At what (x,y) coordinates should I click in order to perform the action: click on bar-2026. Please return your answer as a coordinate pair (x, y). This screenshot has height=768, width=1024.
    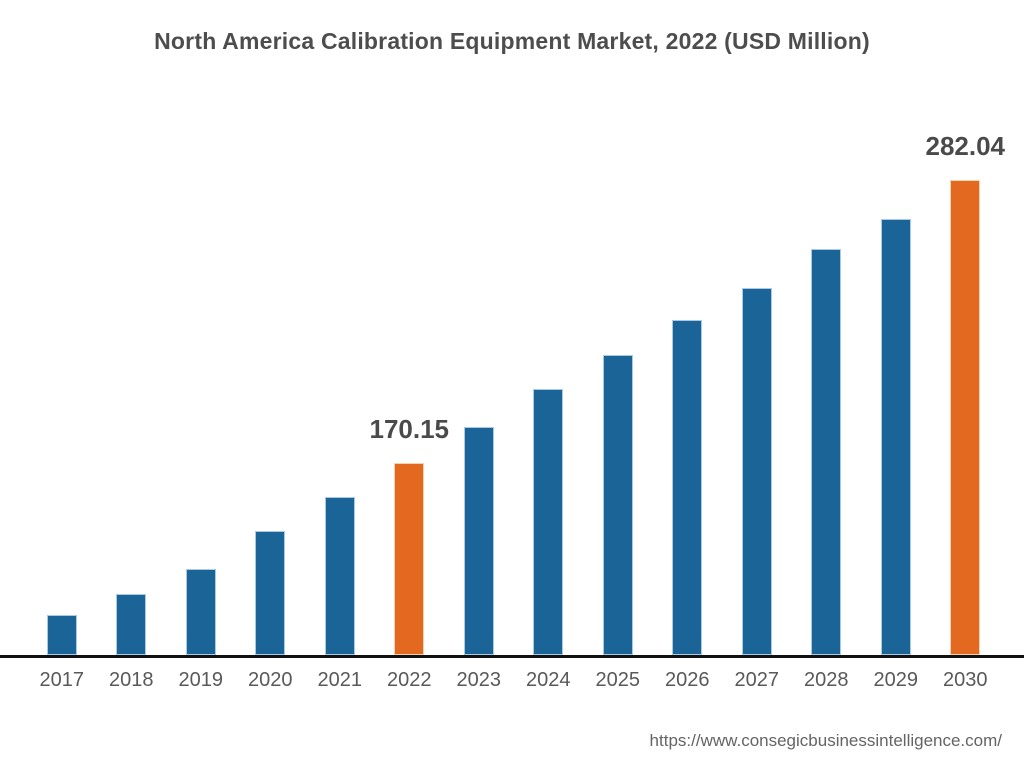
    Looking at the image, I should click on (687, 487).